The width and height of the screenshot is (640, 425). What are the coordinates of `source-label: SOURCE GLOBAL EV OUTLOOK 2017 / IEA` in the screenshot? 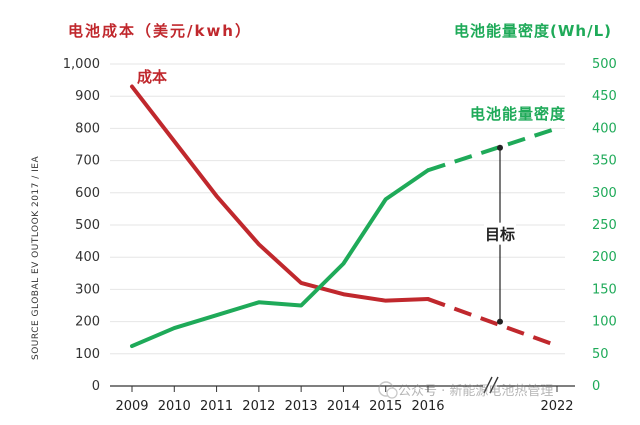 It's located at (36, 258).